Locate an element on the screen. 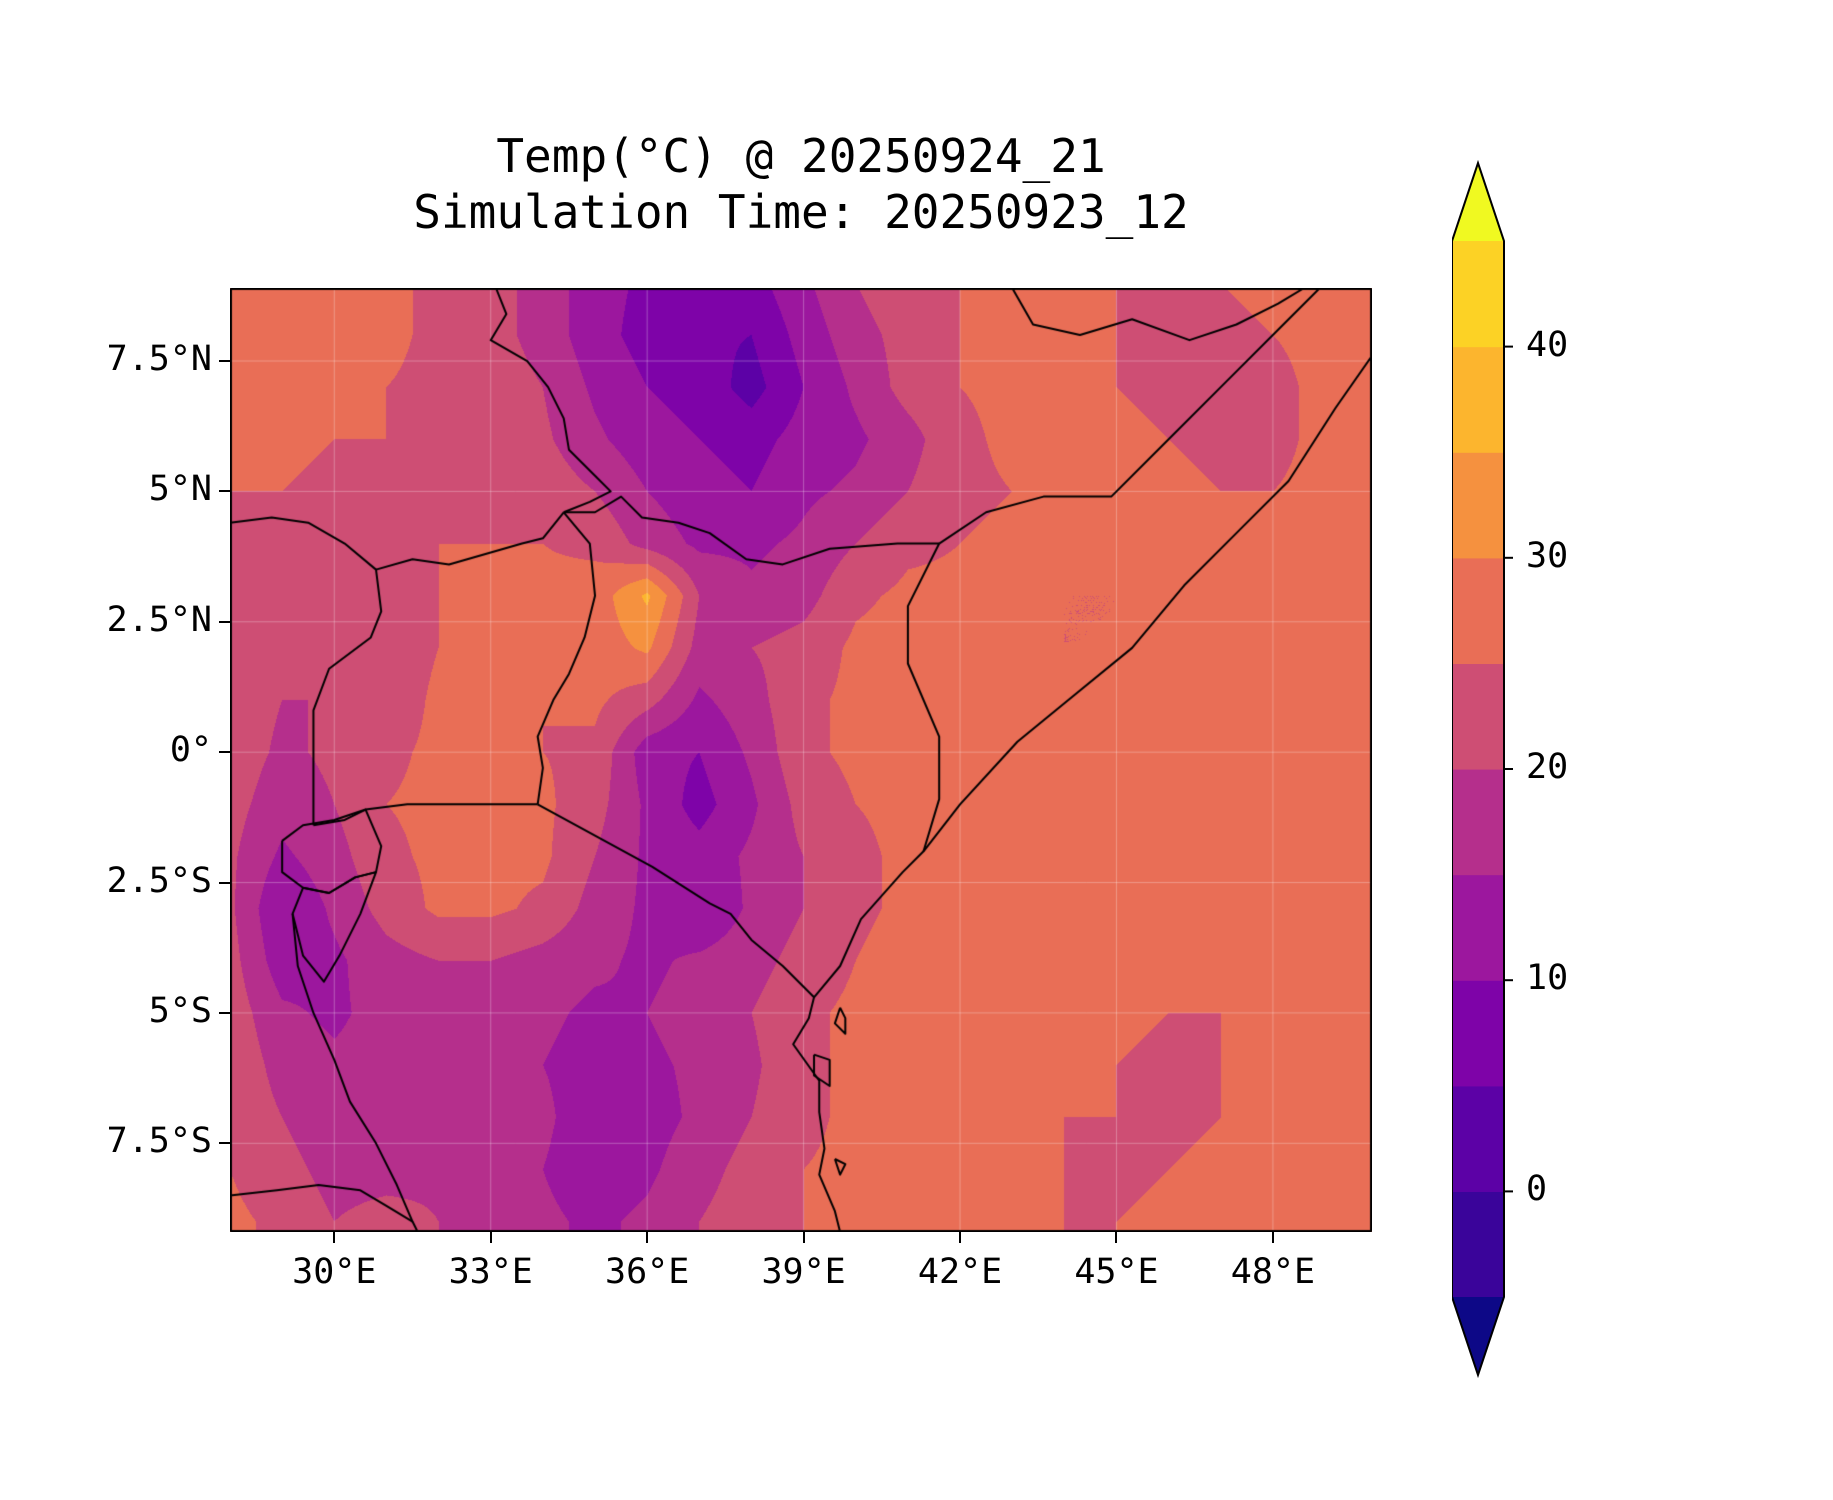 Image resolution: width=1833 pixels, height=1500 pixels. colorbar-tick-label: 0 is located at coordinates (1537, 1189).